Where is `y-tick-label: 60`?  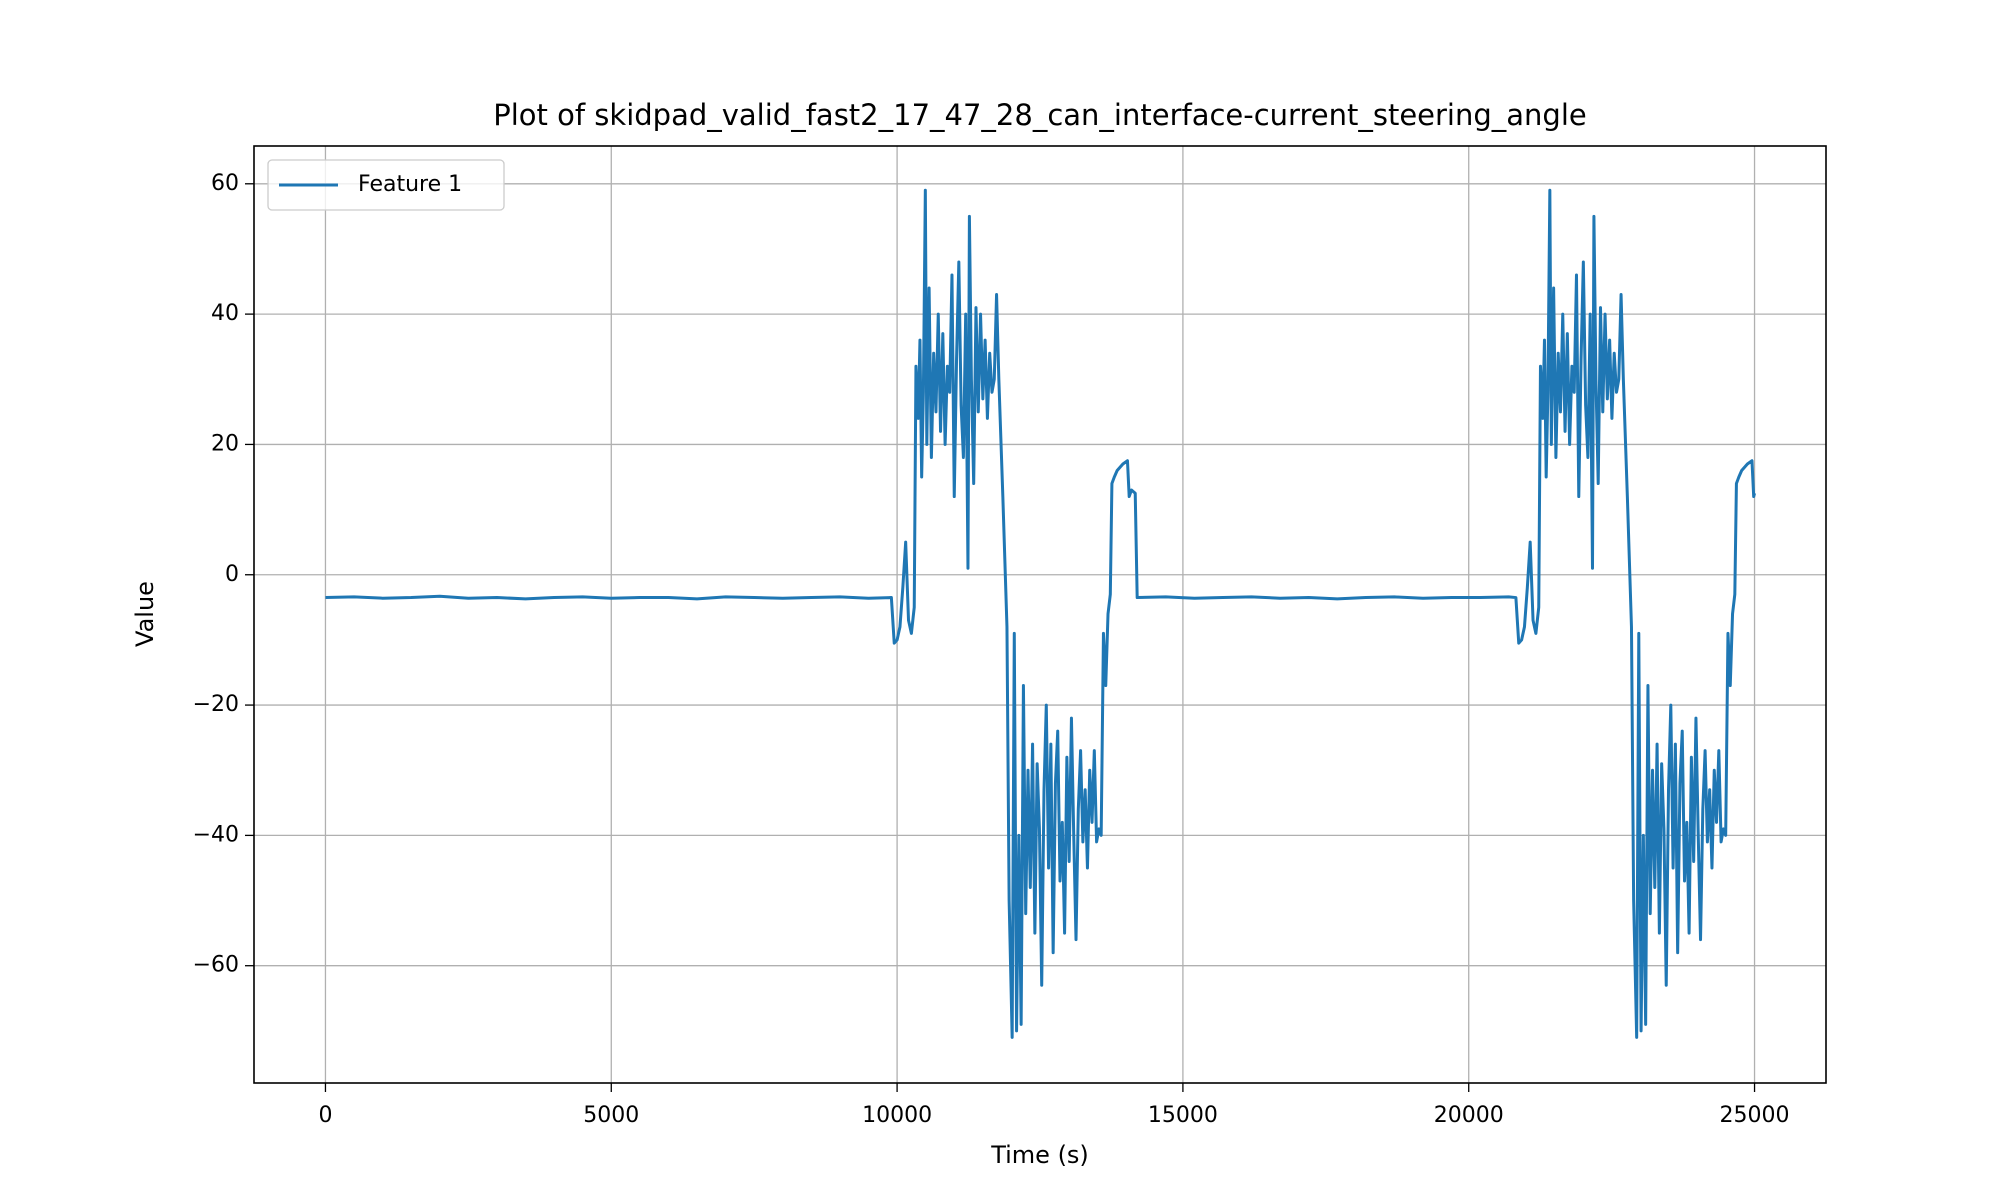
y-tick-label: 60 is located at coordinates (225, 183).